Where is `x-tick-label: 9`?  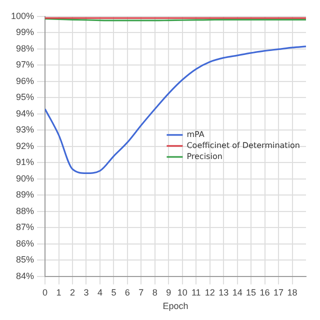 x-tick-label: 9 is located at coordinates (169, 292).